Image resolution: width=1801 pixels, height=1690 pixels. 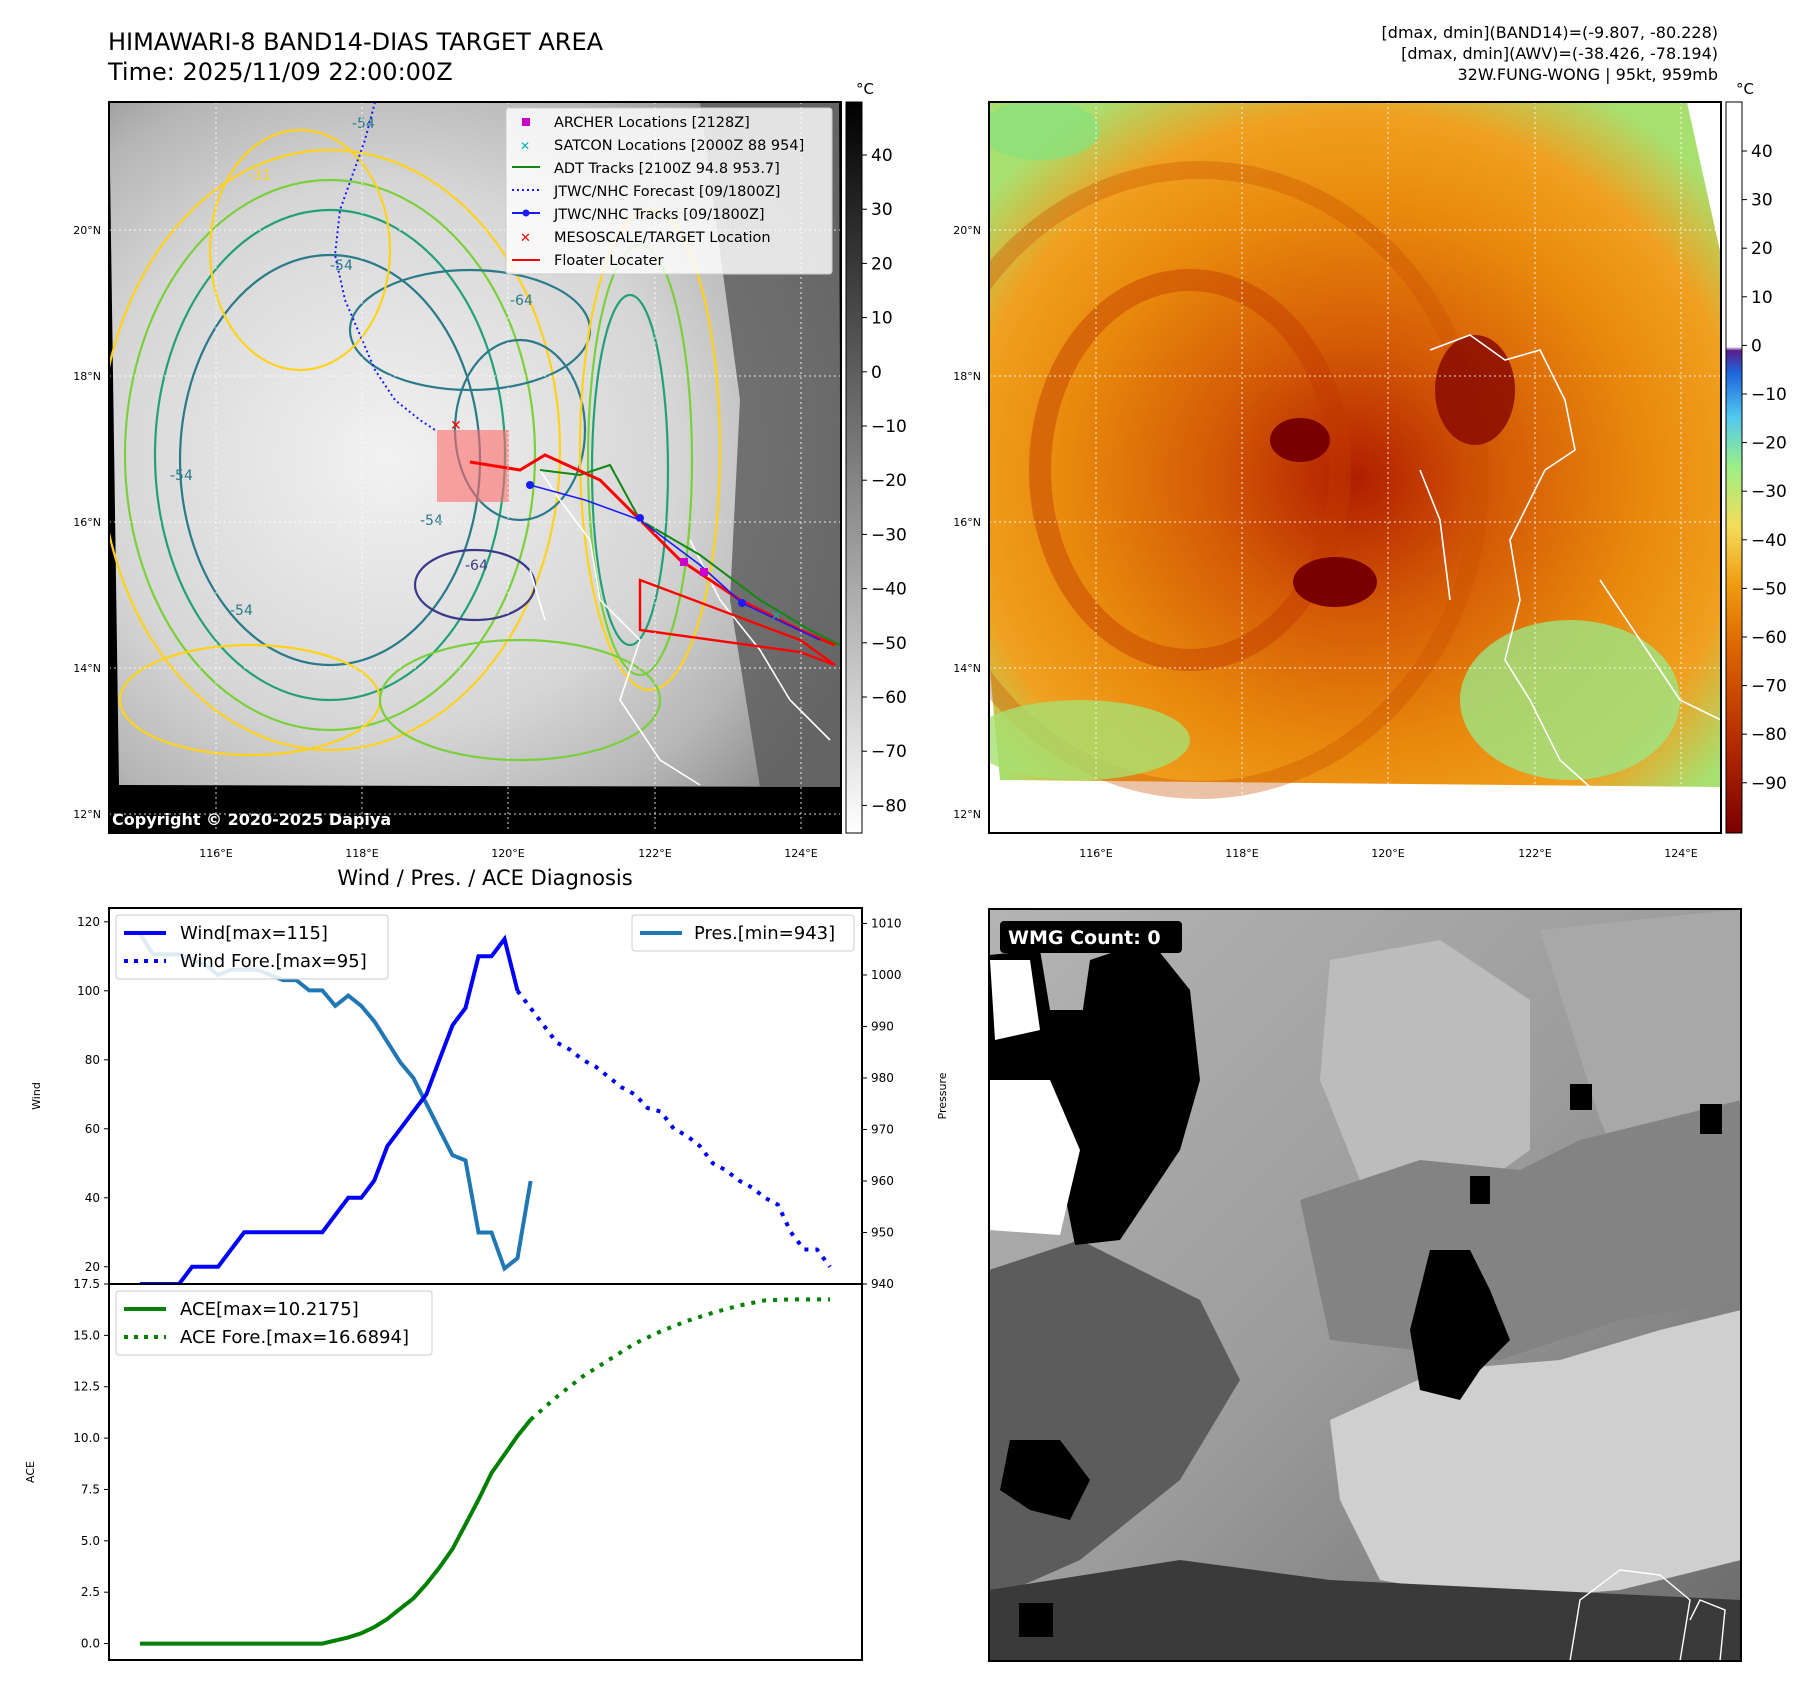 I want to click on legend-target-marker: ✕, so click(x=525, y=238).